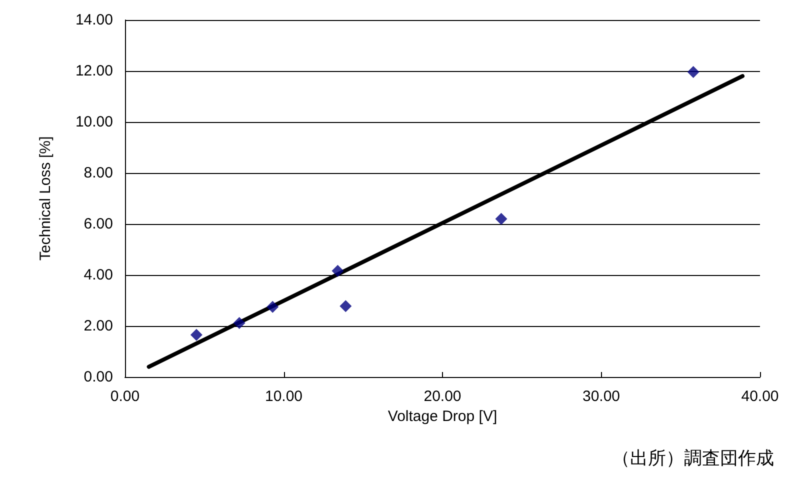  Describe the element at coordinates (283, 396) in the screenshot. I see `x-tick-label: 10.00` at that location.